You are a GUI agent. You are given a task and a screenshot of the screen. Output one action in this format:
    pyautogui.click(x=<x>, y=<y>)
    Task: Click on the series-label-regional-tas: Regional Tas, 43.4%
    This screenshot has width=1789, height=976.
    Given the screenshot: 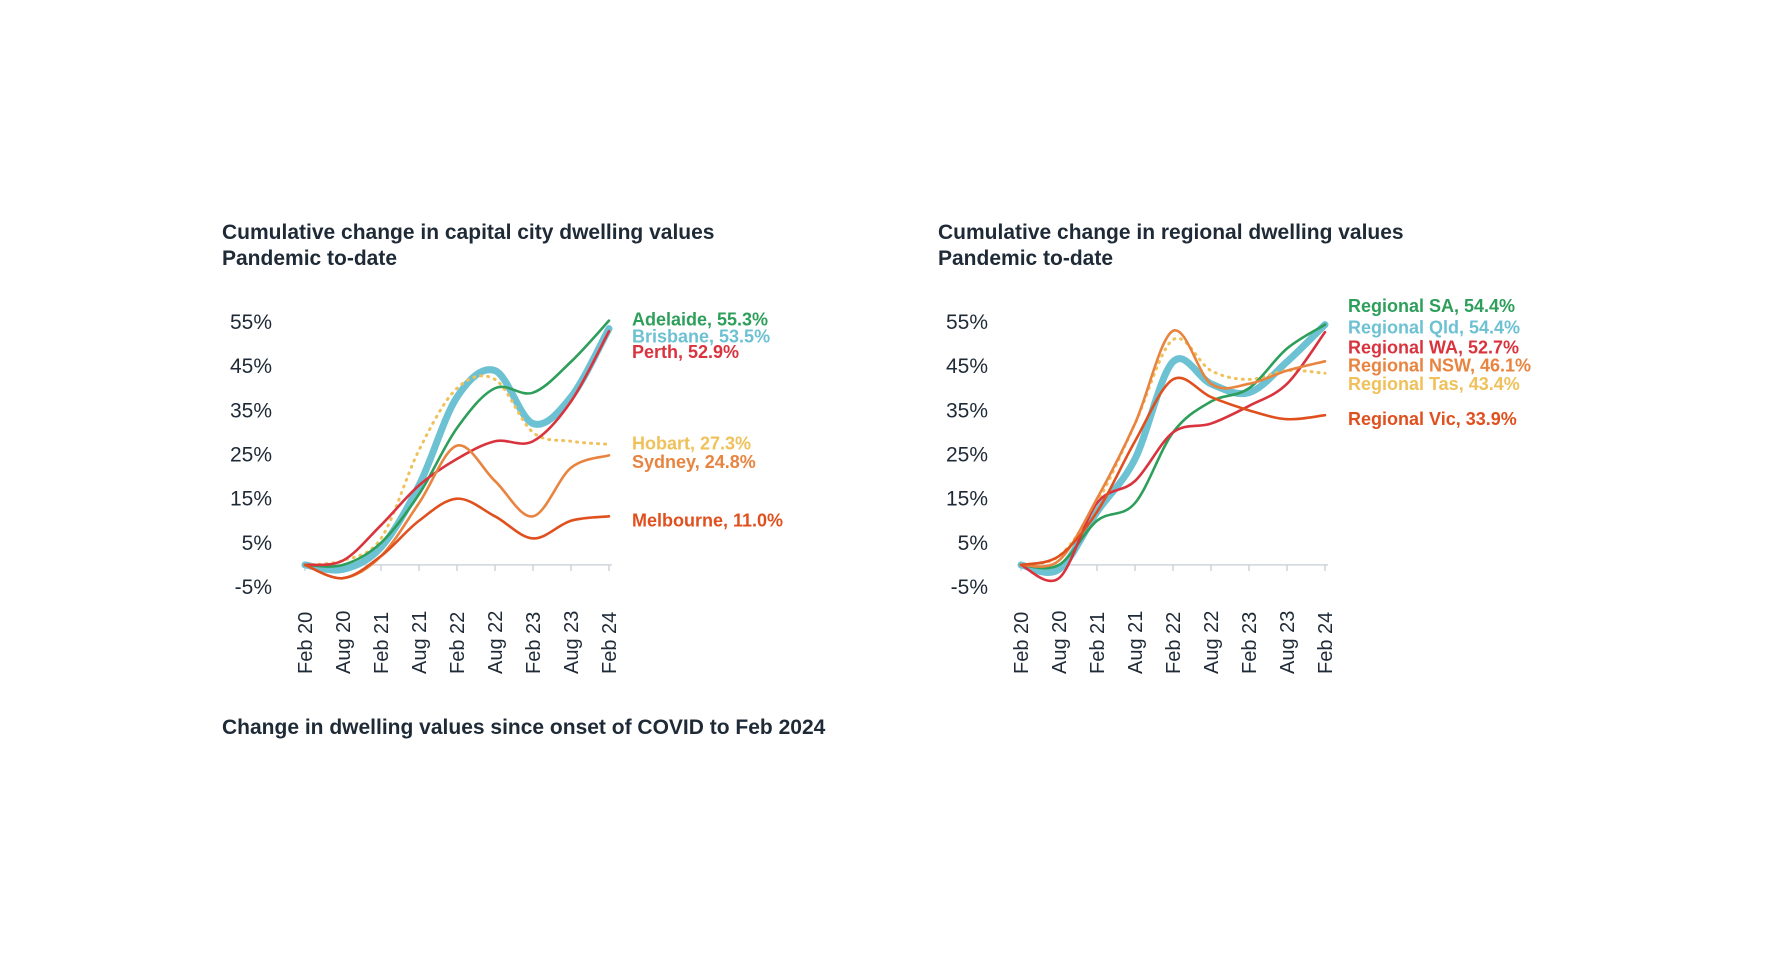 What is the action you would take?
    pyautogui.click(x=1434, y=384)
    